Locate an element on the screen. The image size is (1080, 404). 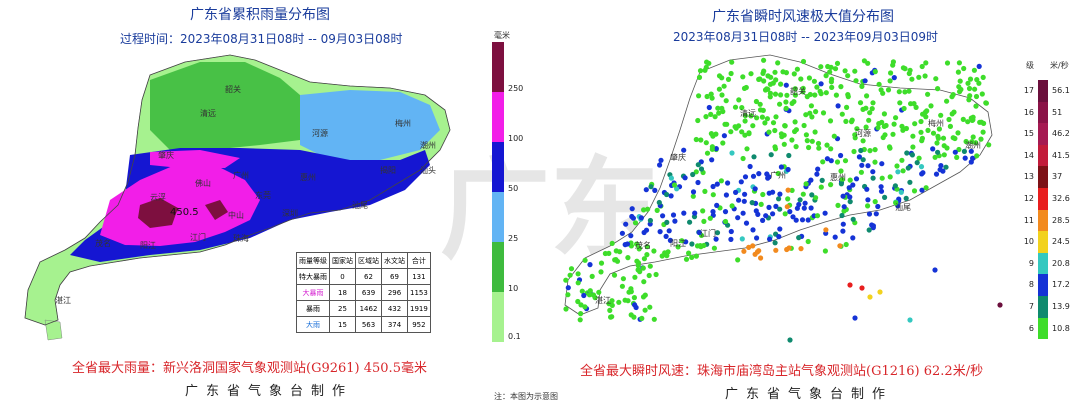
rainfall-legend-label: 10 is located at coordinates (513, 288).